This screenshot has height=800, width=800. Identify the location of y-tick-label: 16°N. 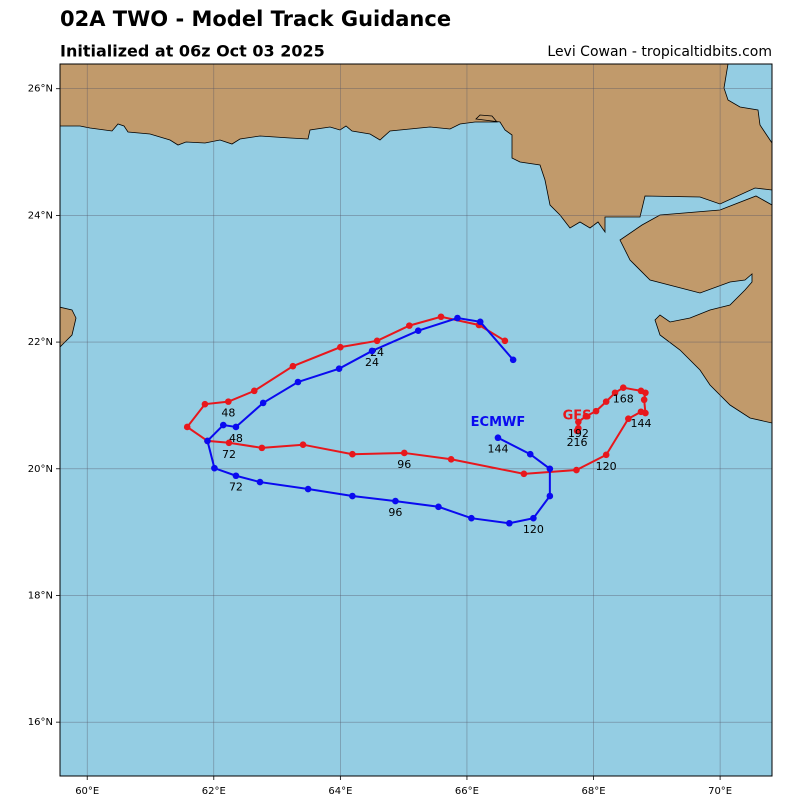
(40, 722).